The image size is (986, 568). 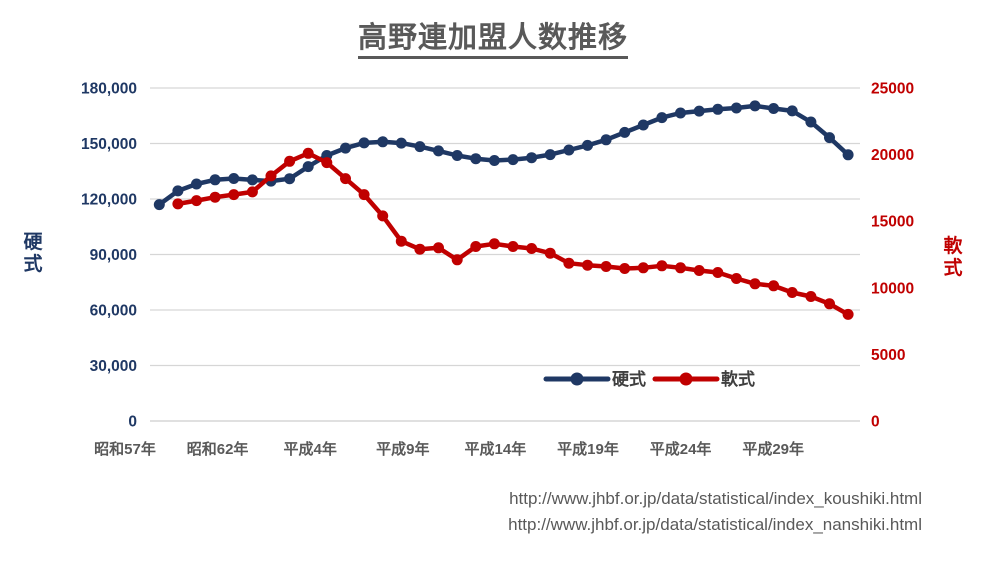 I want to click on x-axis-tick-label: 平成14年, so click(x=496, y=449).